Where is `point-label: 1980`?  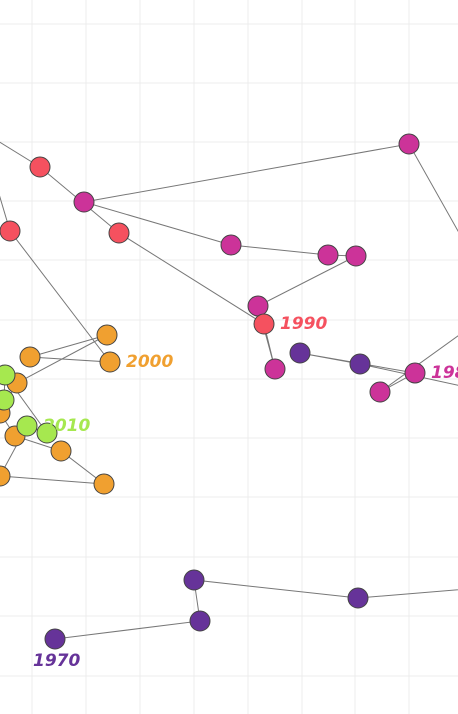
point-label: 1980 is located at coordinates (444, 373).